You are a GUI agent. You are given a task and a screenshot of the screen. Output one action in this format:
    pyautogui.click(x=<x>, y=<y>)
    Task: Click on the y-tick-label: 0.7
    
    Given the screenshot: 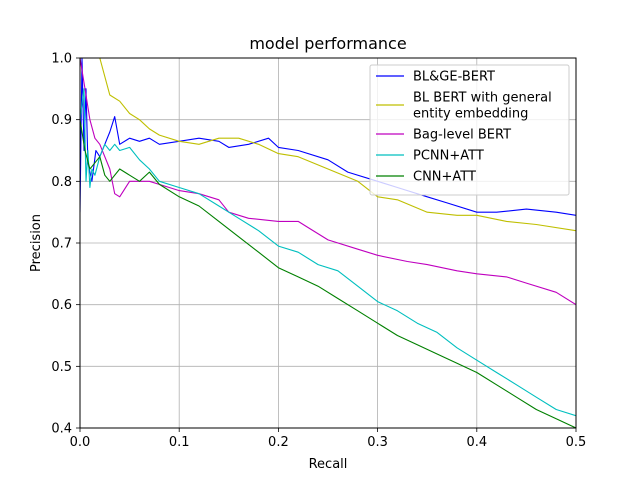 What is the action you would take?
    pyautogui.click(x=61, y=244)
    